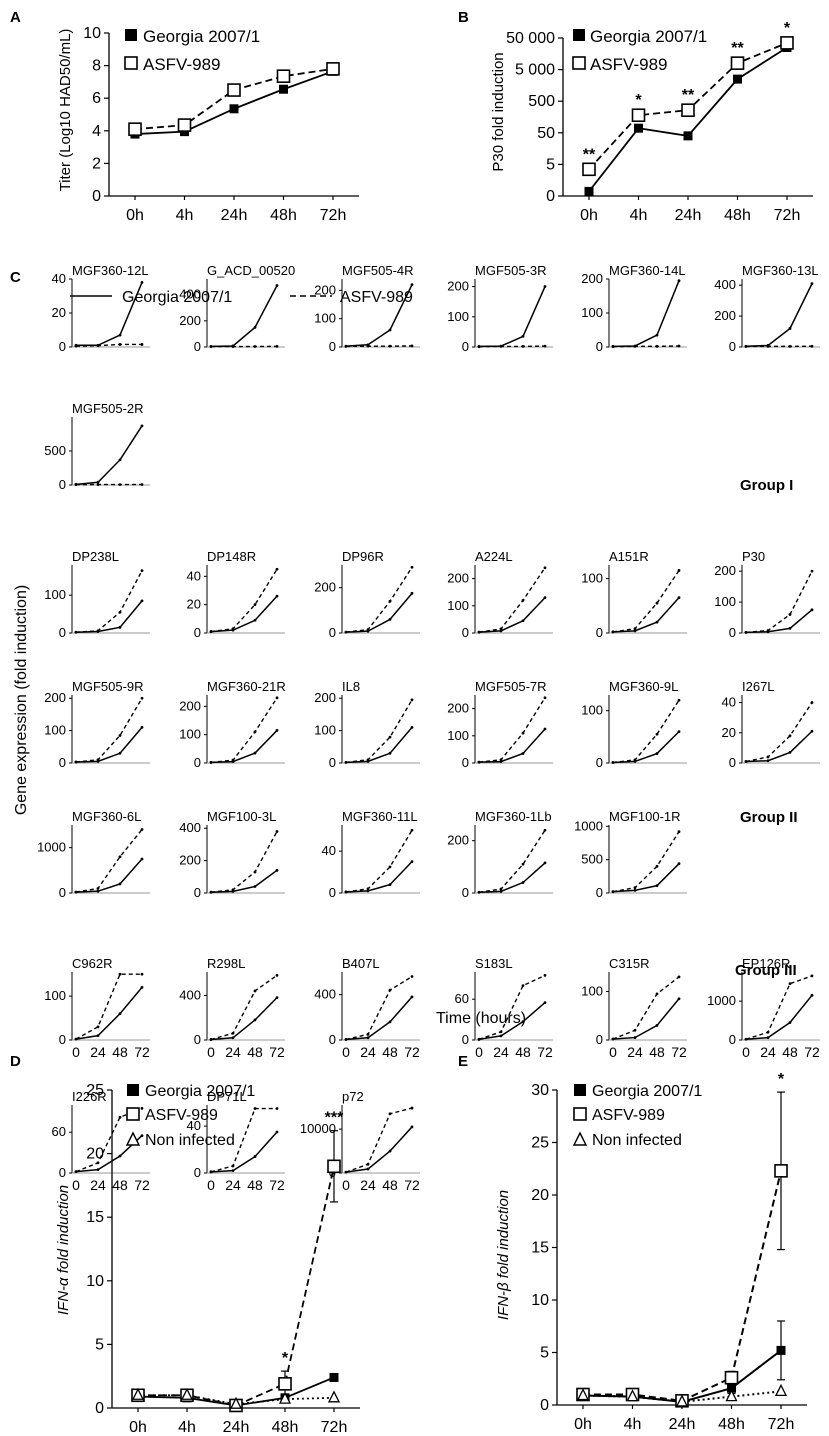 The image size is (829, 1436). What do you see at coordinates (634, 724) in the screenshot?
I see `subplot-mgf360-9l: MGF360-9L 0 100` at bounding box center [634, 724].